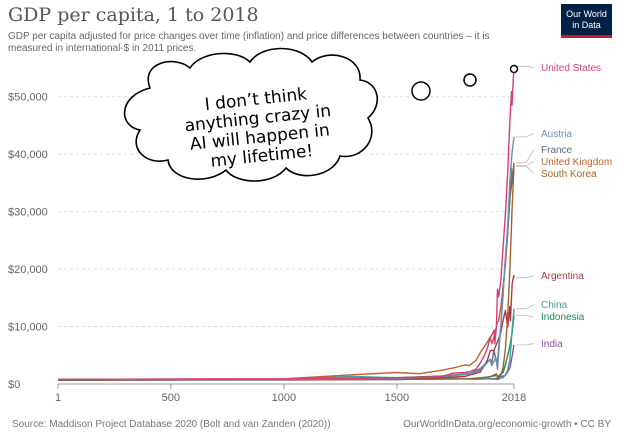 The width and height of the screenshot is (623, 440). What do you see at coordinates (28, 328) in the screenshot?
I see `y-tick-label: $10,000` at bounding box center [28, 328].